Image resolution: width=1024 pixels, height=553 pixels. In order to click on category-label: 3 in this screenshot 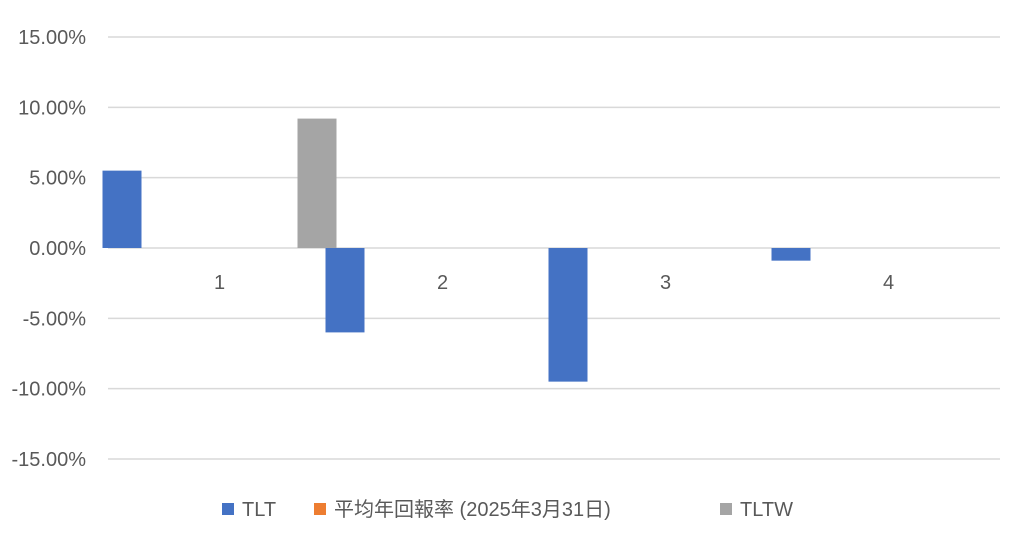, I will do `click(665, 283)`.